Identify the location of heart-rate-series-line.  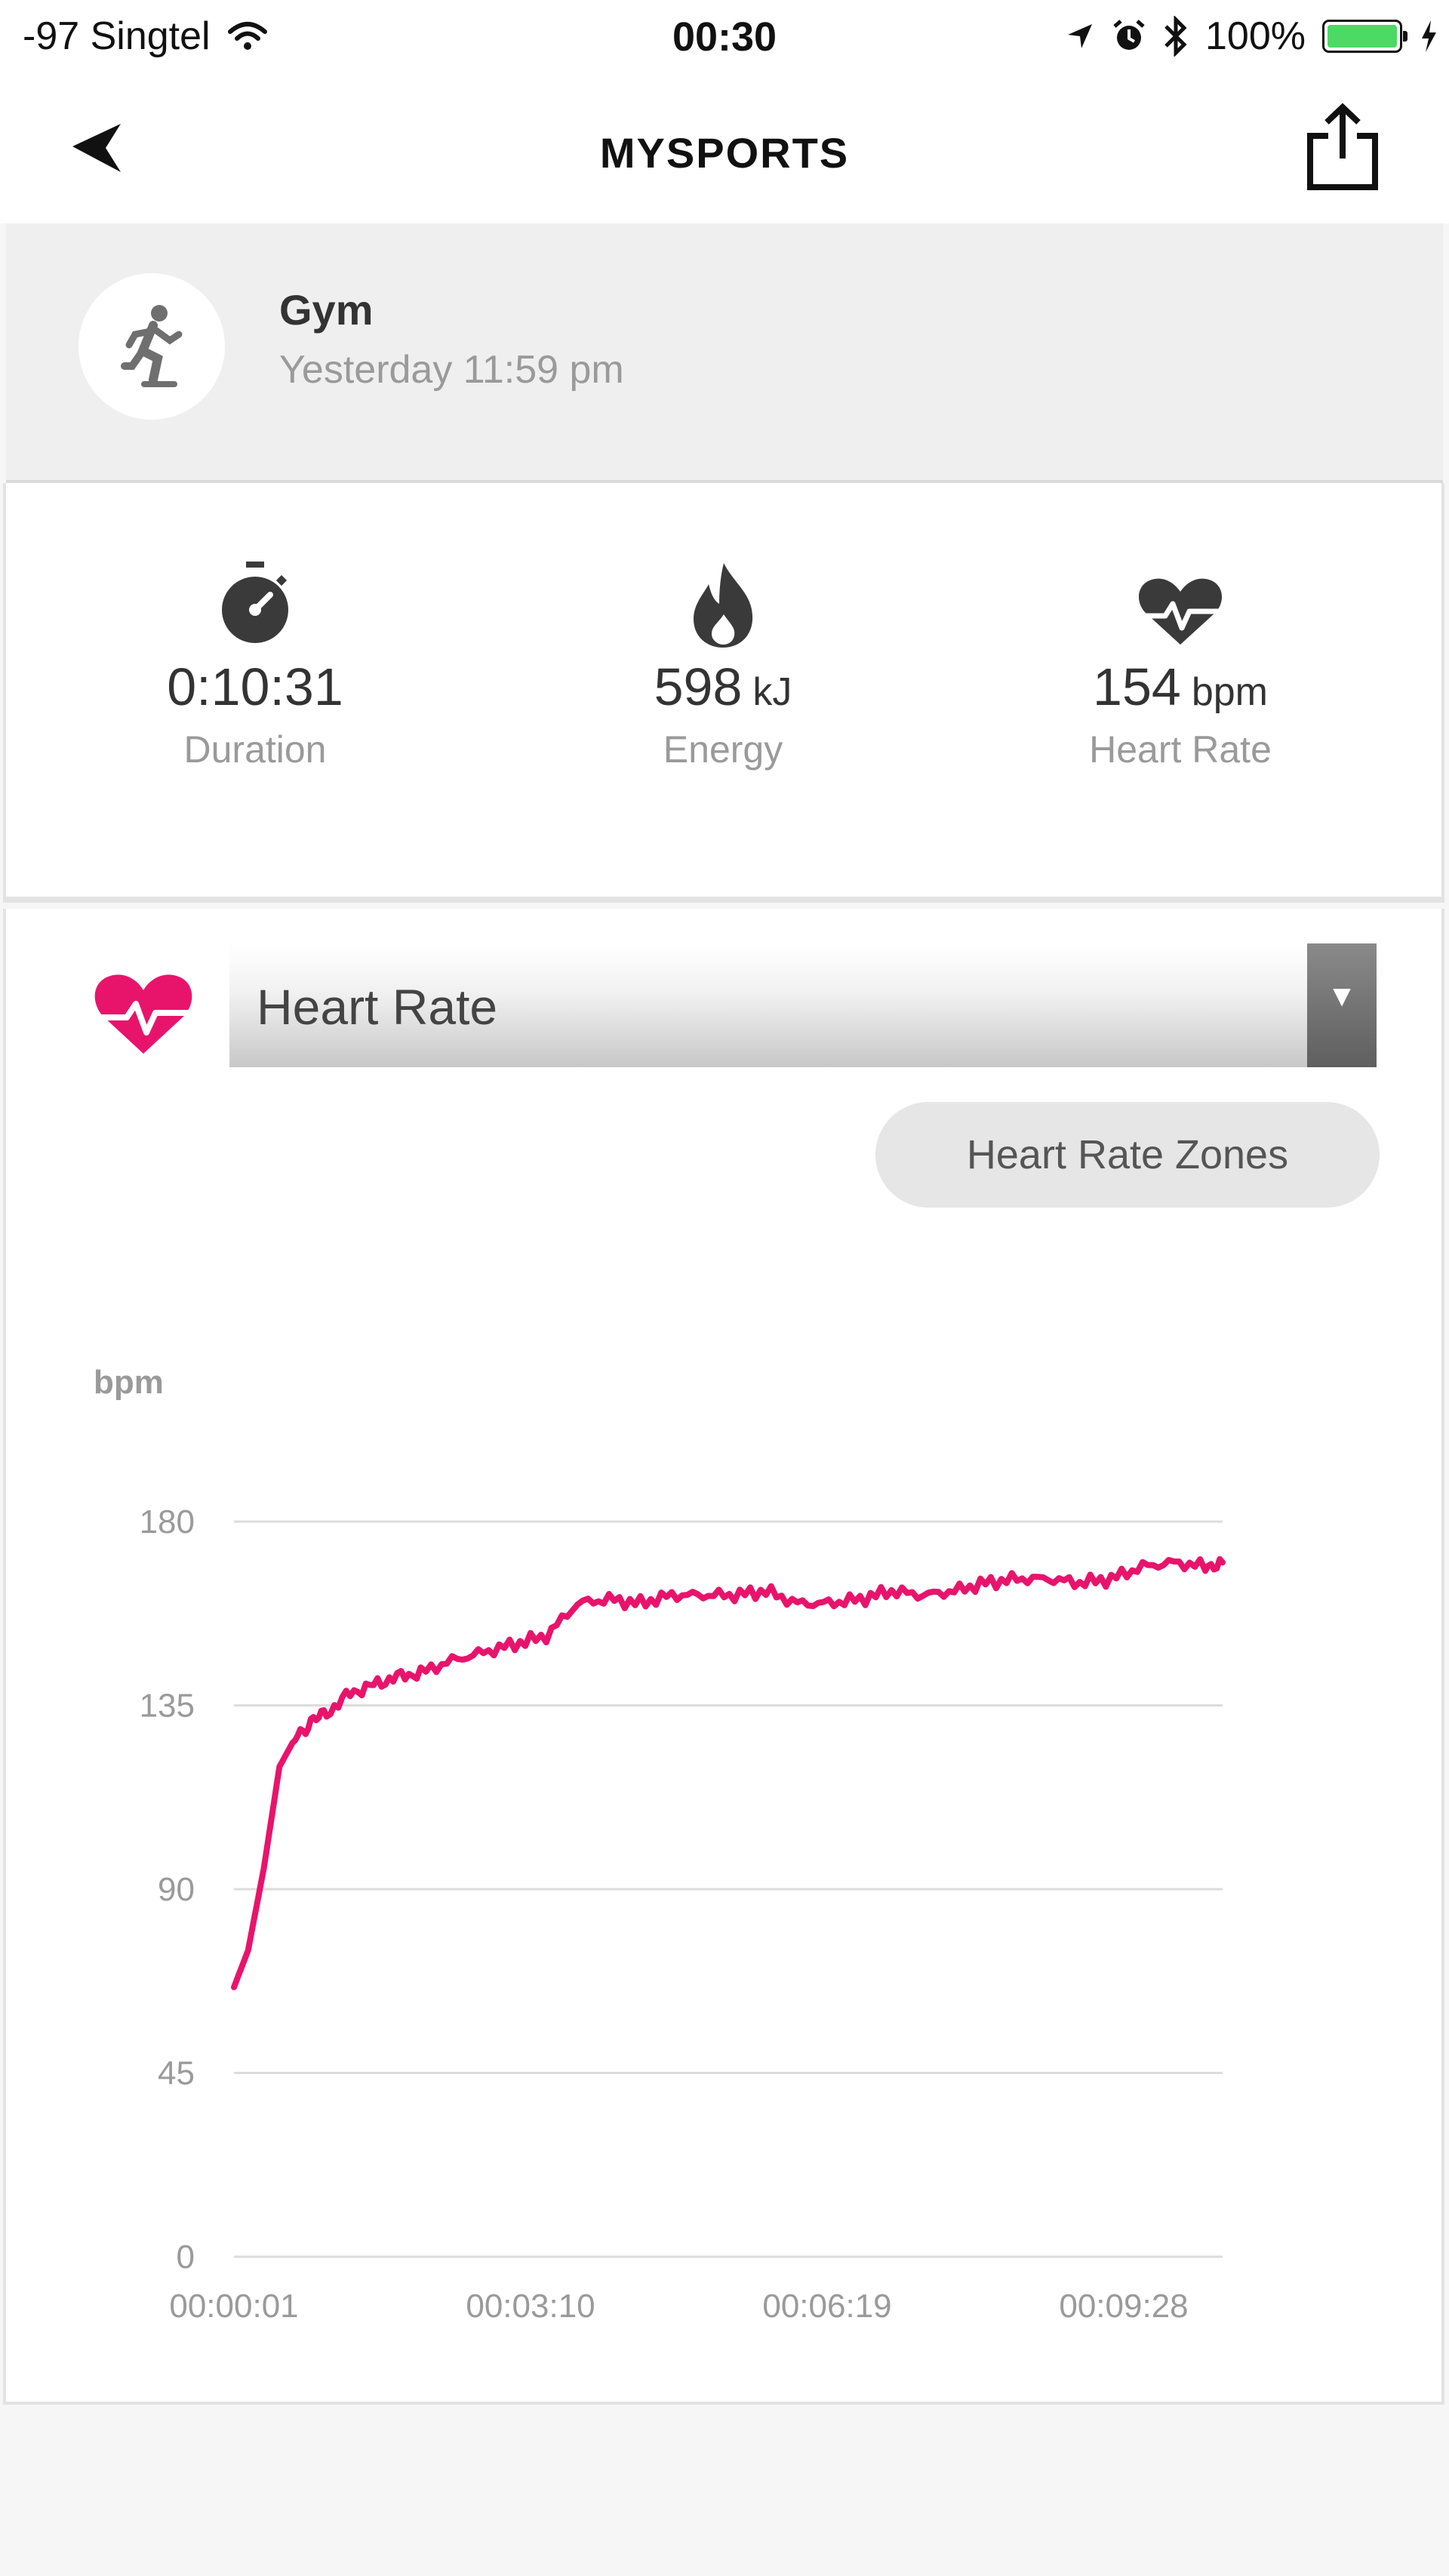
(728, 1773).